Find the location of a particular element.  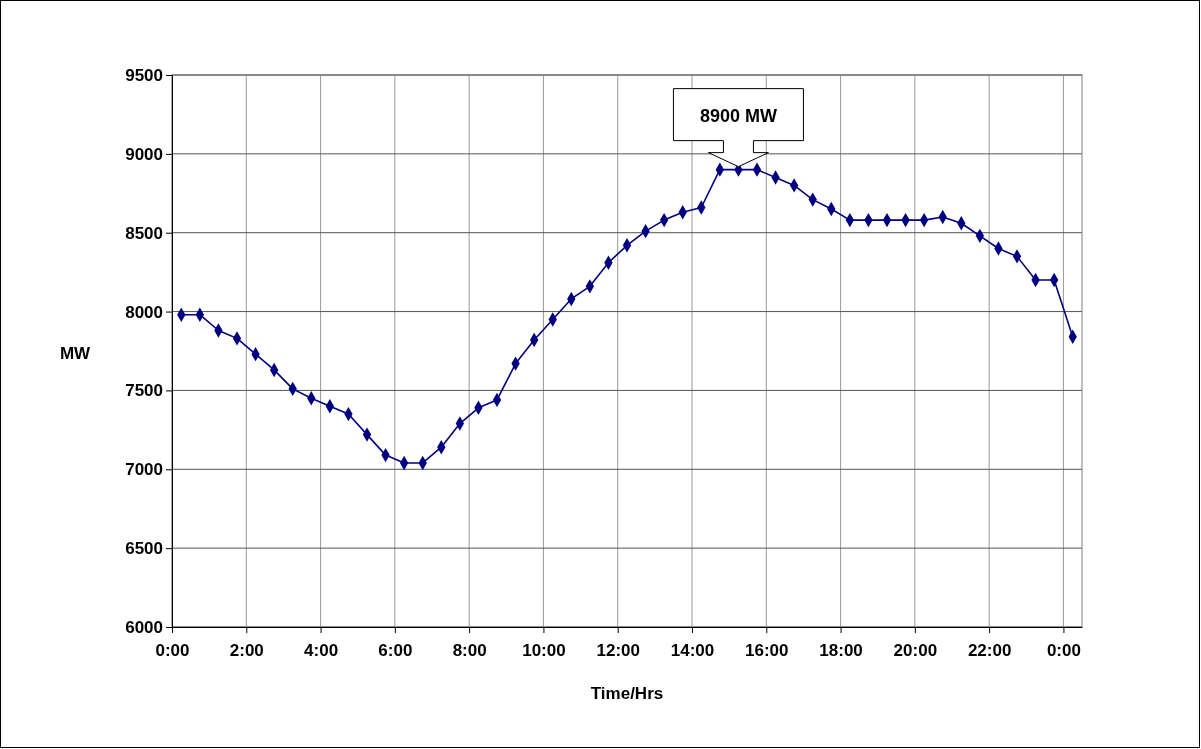

x-tick-label: 6:00 is located at coordinates (395, 651).